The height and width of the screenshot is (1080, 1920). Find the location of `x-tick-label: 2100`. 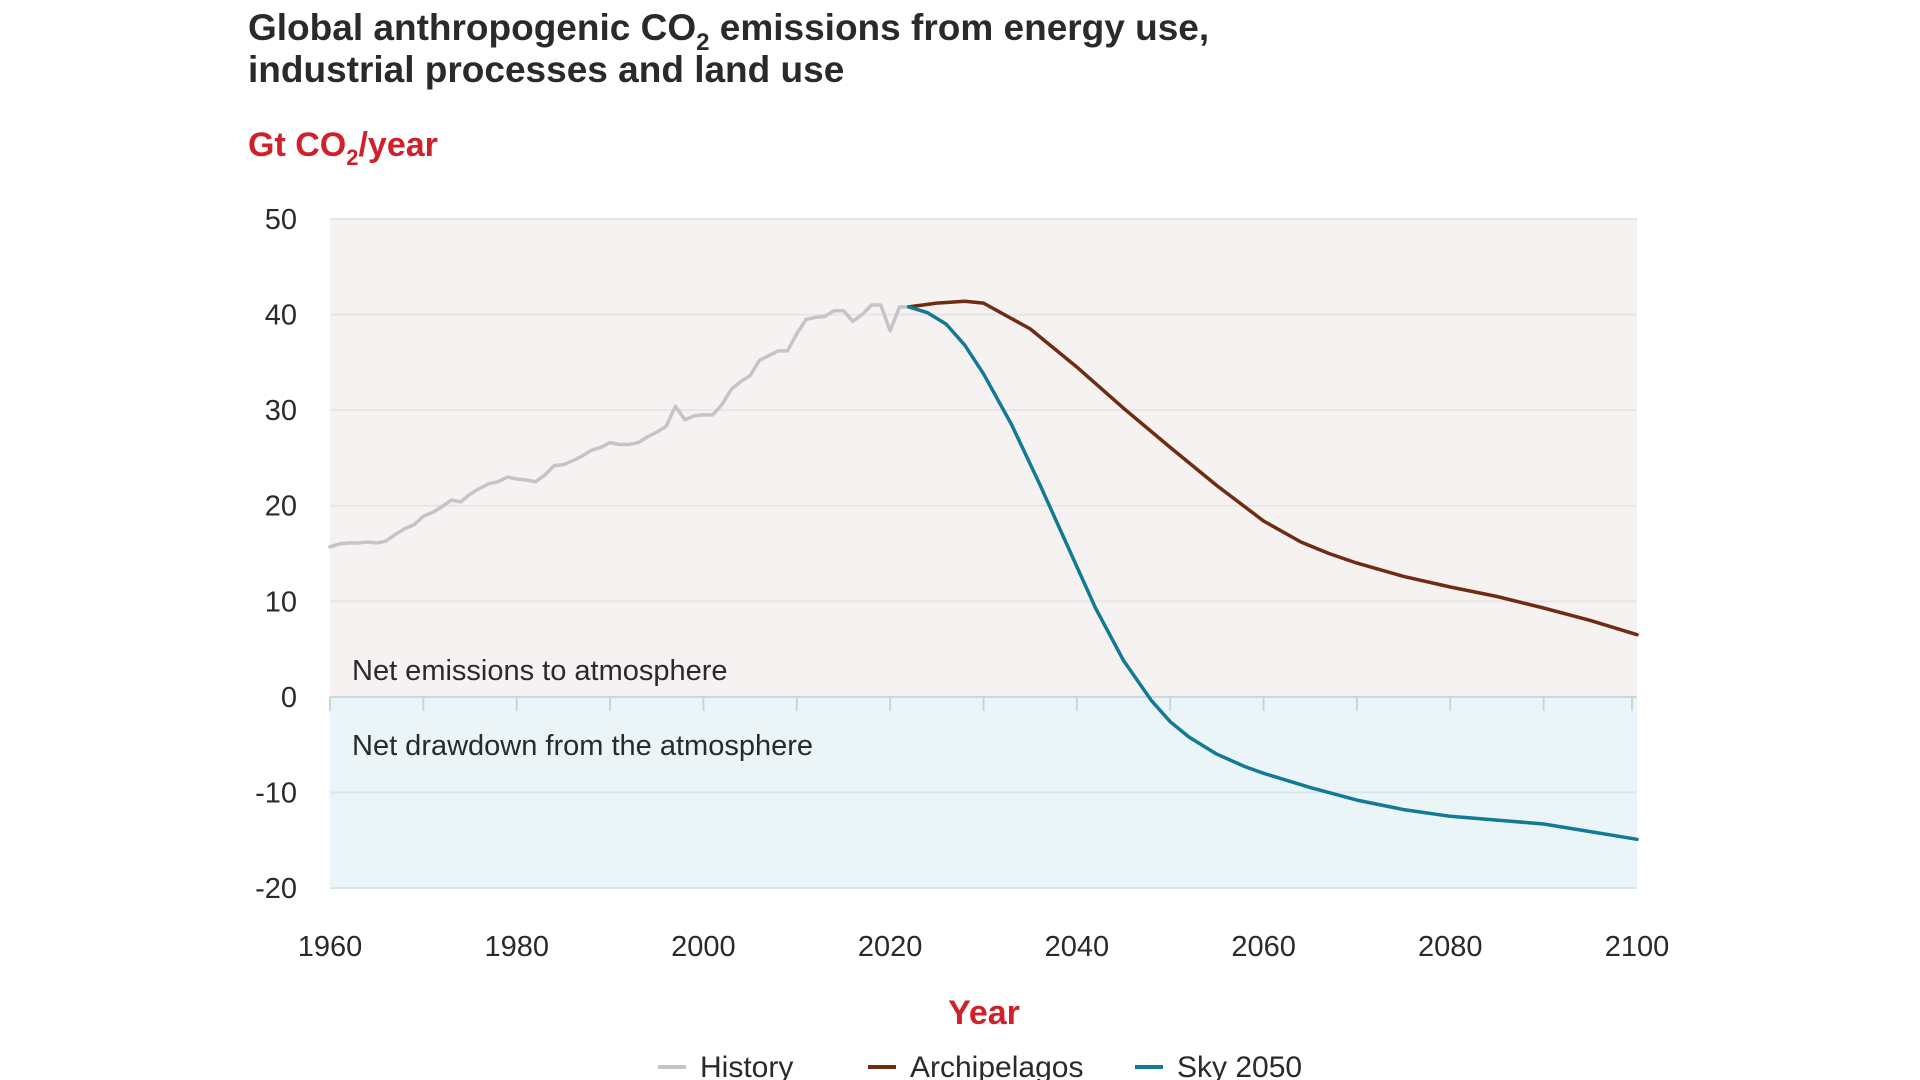

x-tick-label: 2100 is located at coordinates (1637, 947).